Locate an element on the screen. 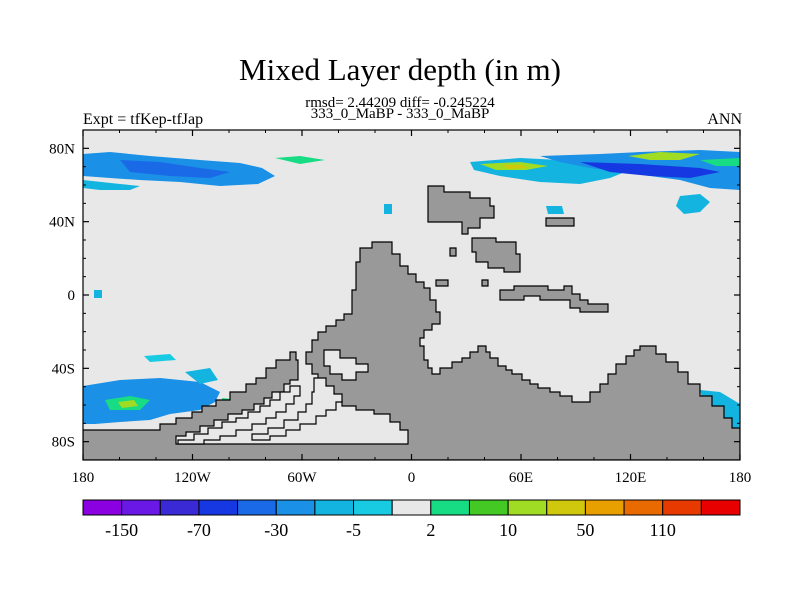 Image resolution: width=800 pixels, height=600 pixels. plot-title: Mixed Layer depth (in m) is located at coordinates (400, 69).